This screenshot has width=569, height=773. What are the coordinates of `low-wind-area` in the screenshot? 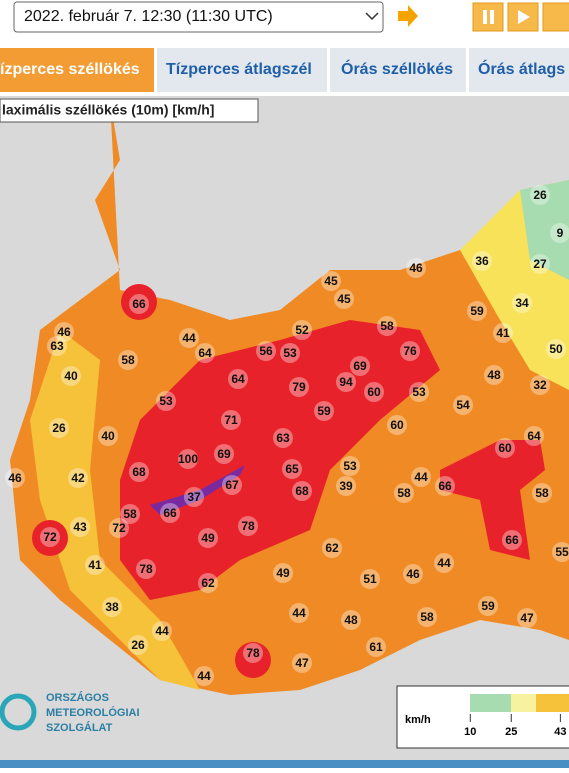 It's located at (115, 510).